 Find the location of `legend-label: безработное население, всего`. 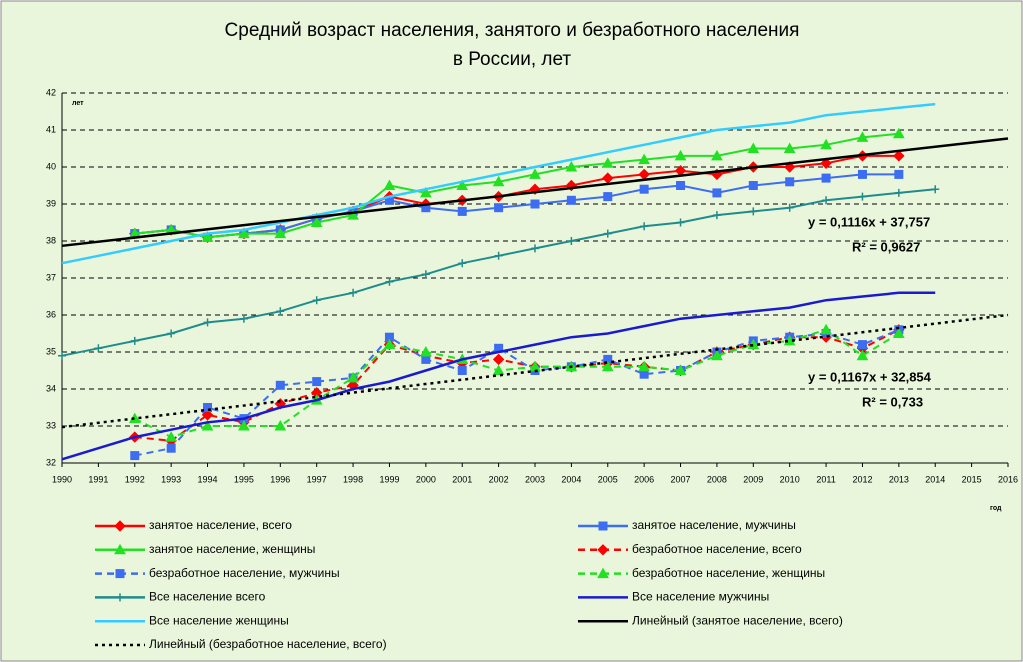

legend-label: безработное население, всего is located at coordinates (717, 549).